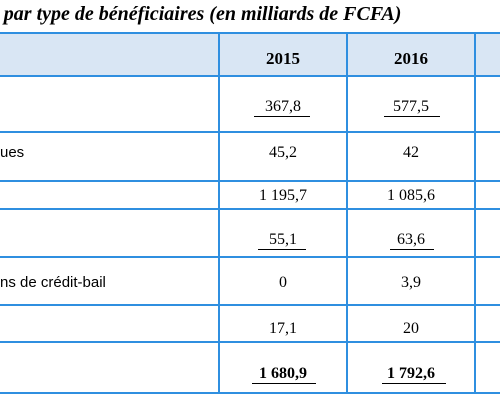  Describe the element at coordinates (250, 54) in the screenshot. I see `table-header` at that location.